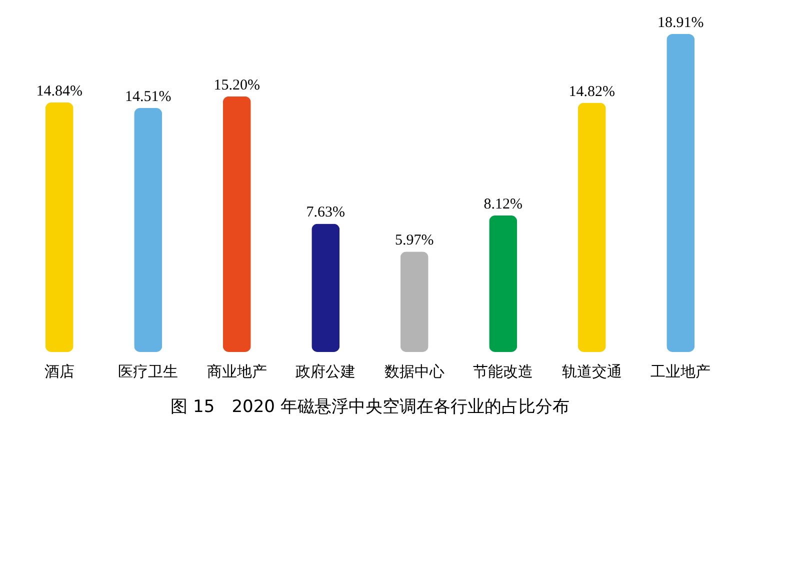 The height and width of the screenshot is (576, 812). What do you see at coordinates (503, 371) in the screenshot?
I see `x-tick-label: 节能改造` at bounding box center [503, 371].